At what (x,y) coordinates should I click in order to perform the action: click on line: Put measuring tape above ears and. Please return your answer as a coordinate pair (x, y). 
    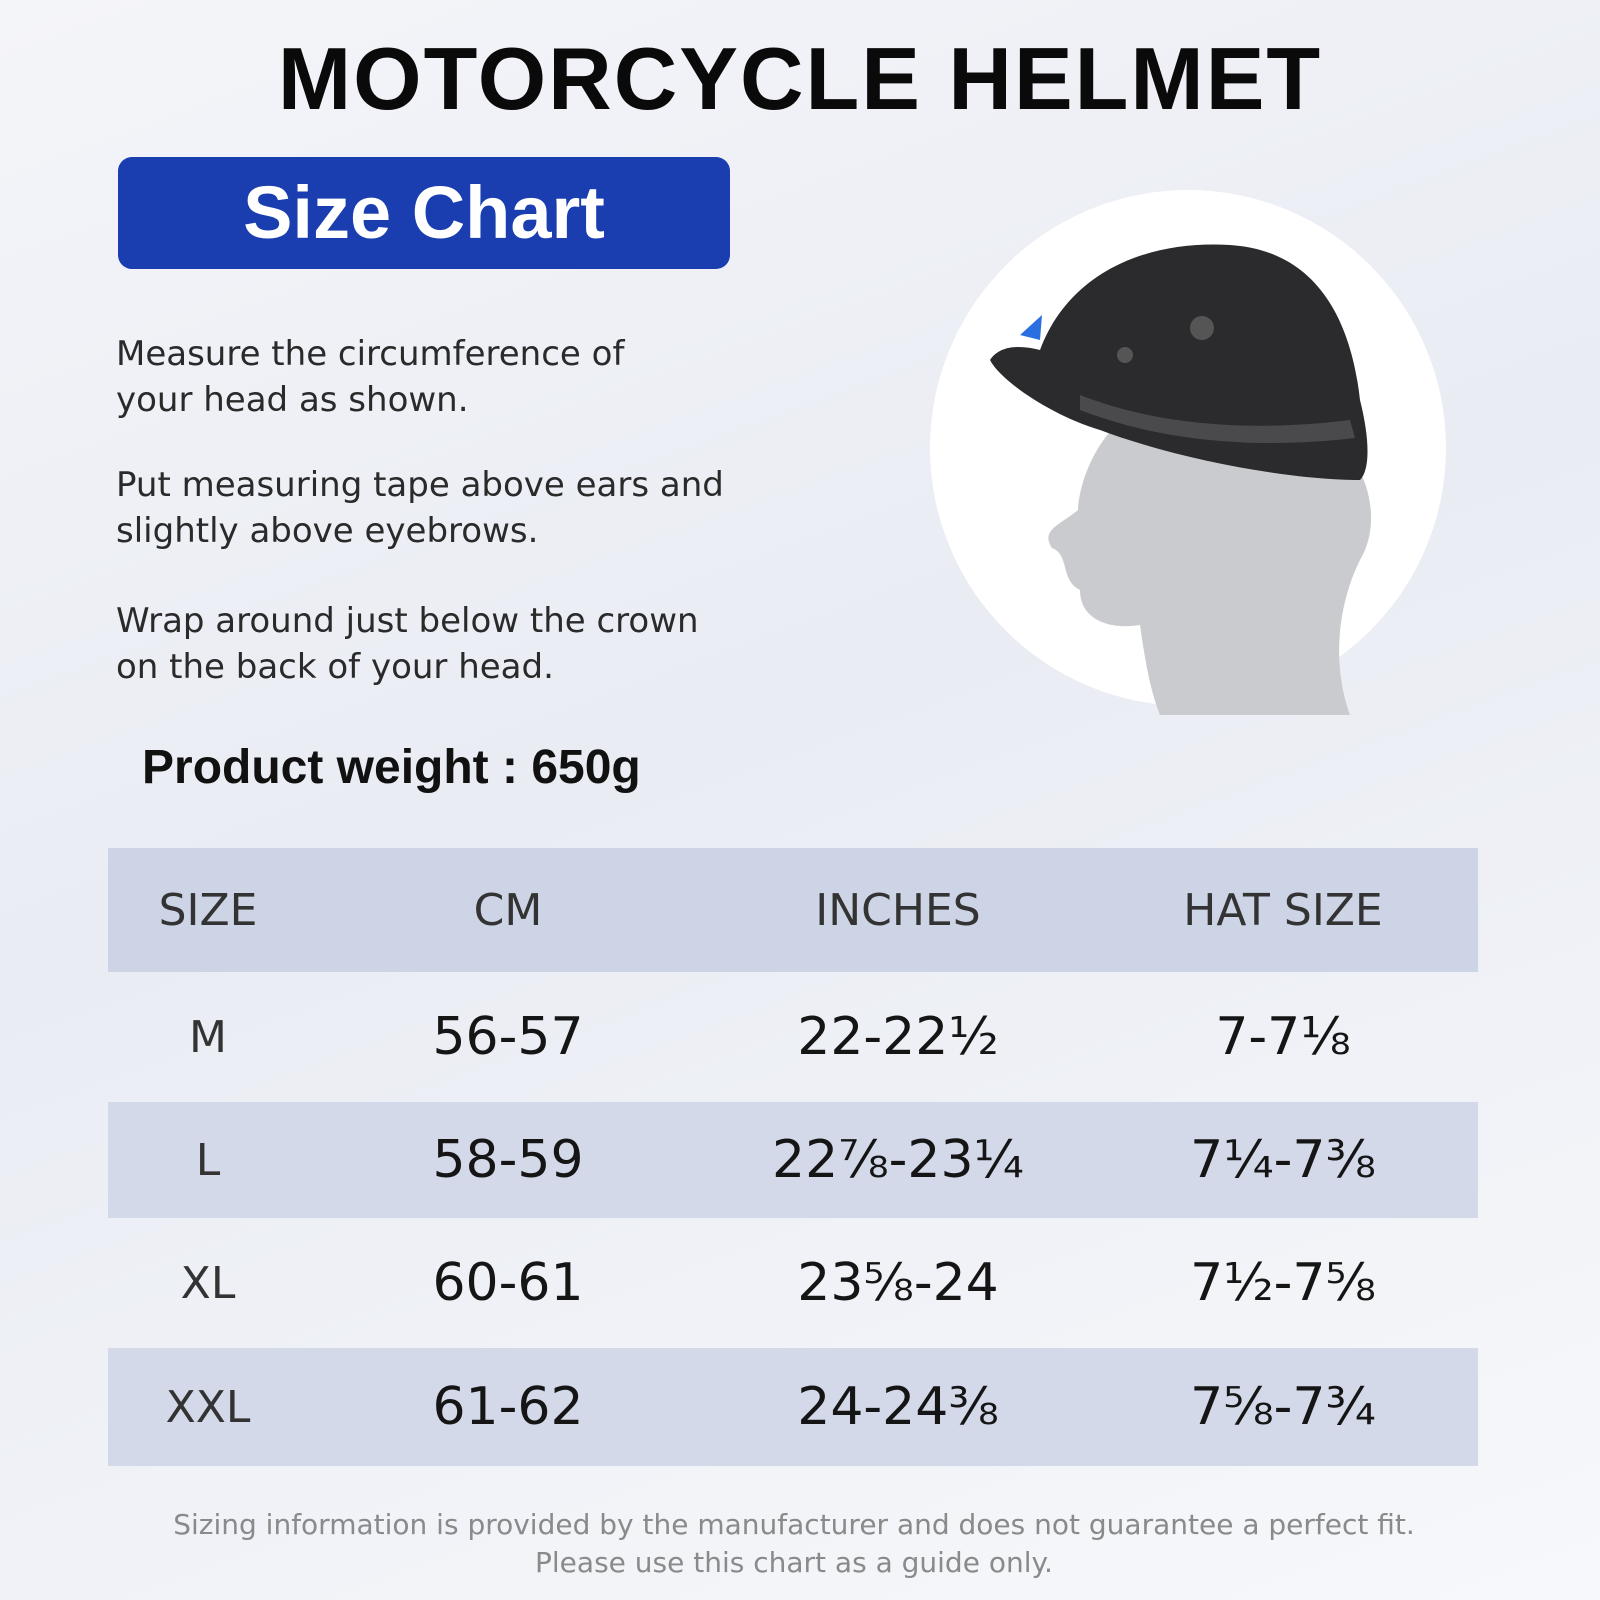
    Looking at the image, I should click on (420, 485).